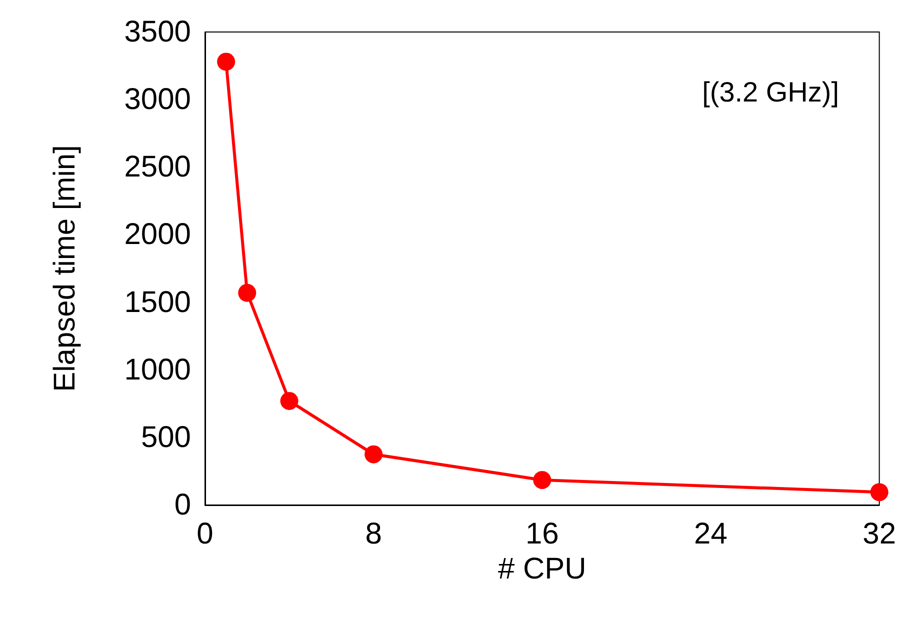  I want to click on x-tick-label: 24, so click(711, 534).